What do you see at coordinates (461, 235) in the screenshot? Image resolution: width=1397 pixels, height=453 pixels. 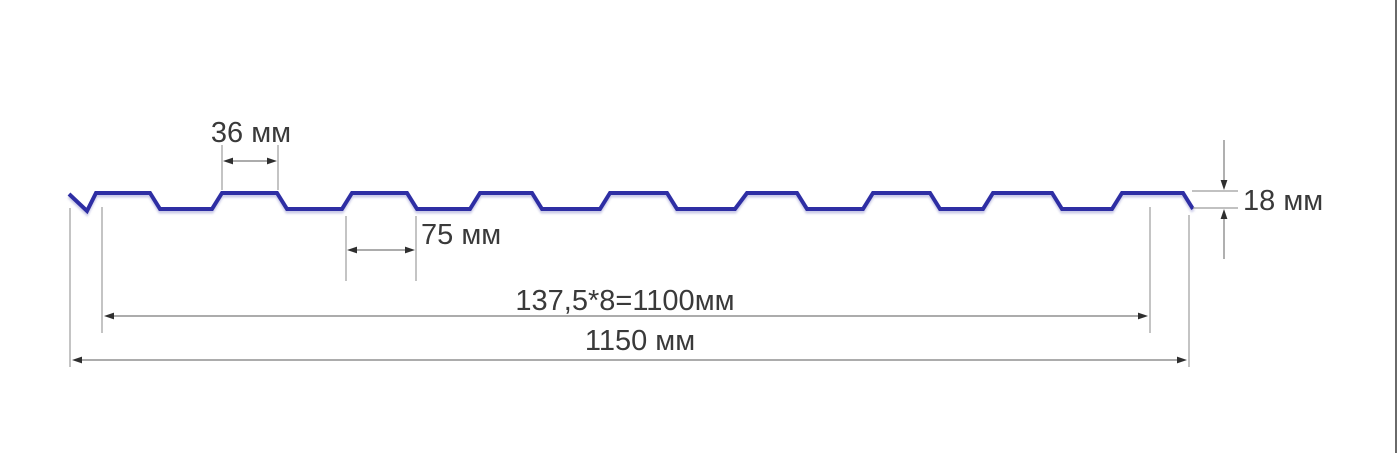 I see `dimension-label-rib-base-width: 75 мм` at bounding box center [461, 235].